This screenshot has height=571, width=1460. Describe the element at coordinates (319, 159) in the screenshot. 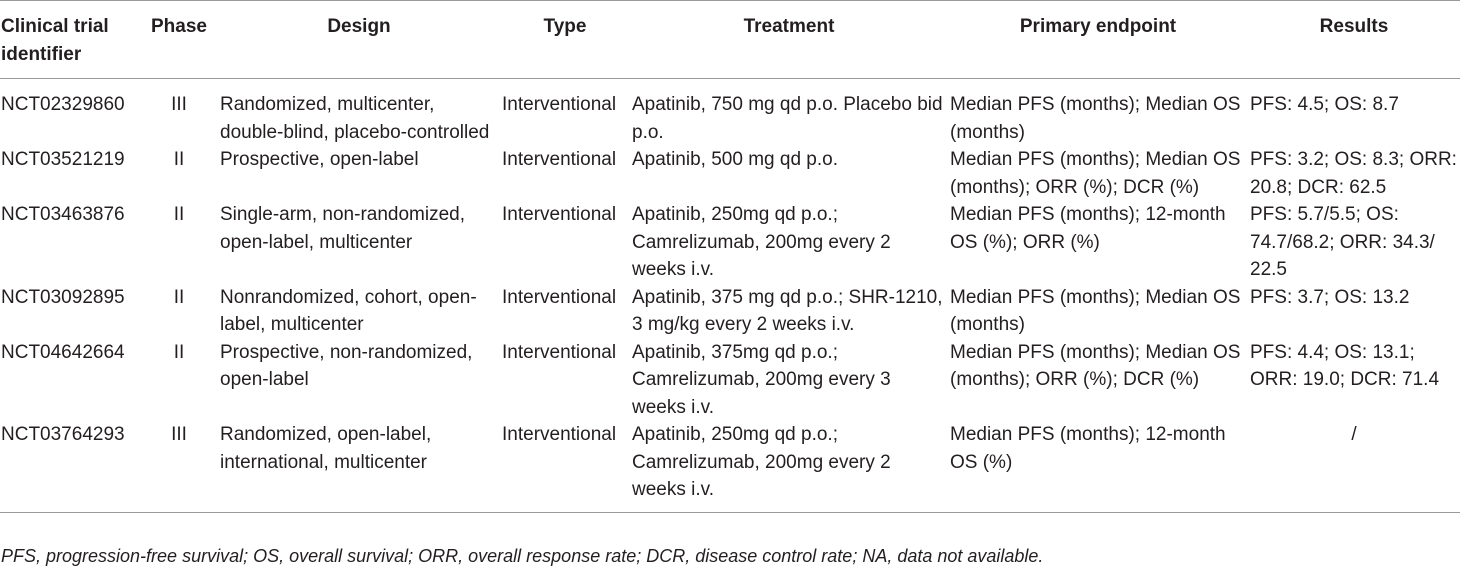

I see `cell-design: Prospective, open-label` at that location.